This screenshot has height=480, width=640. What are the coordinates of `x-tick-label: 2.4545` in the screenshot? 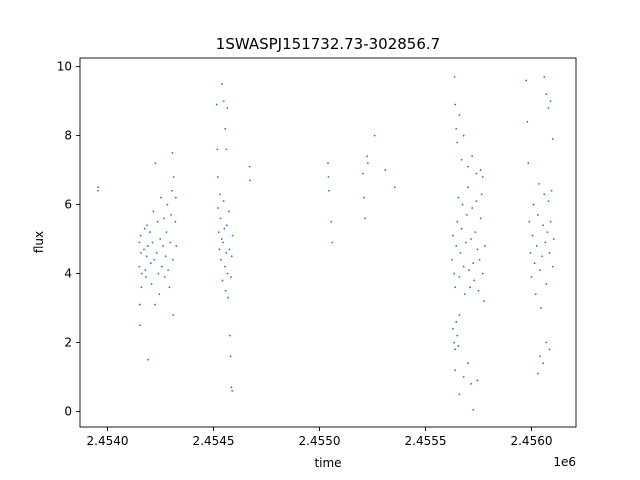 It's located at (214, 441).